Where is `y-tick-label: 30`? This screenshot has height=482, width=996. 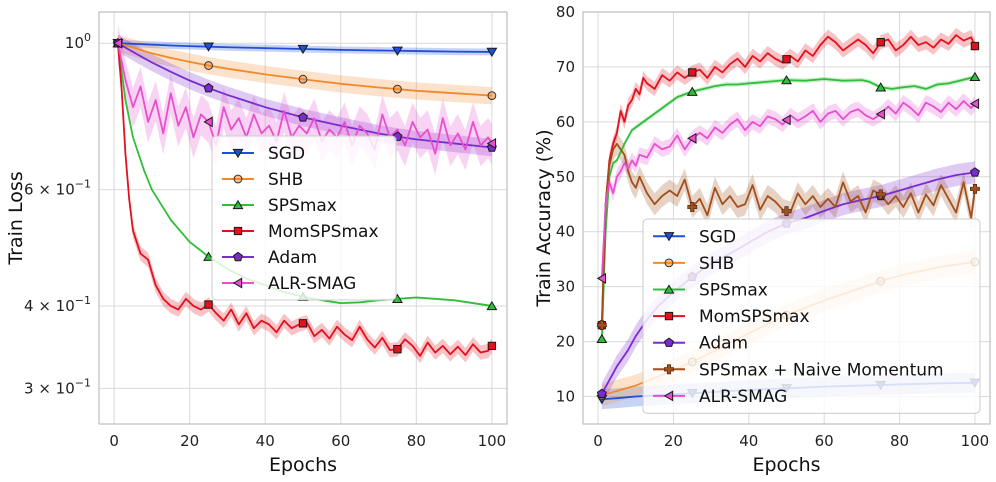 y-tick-label: 30 is located at coordinates (565, 287).